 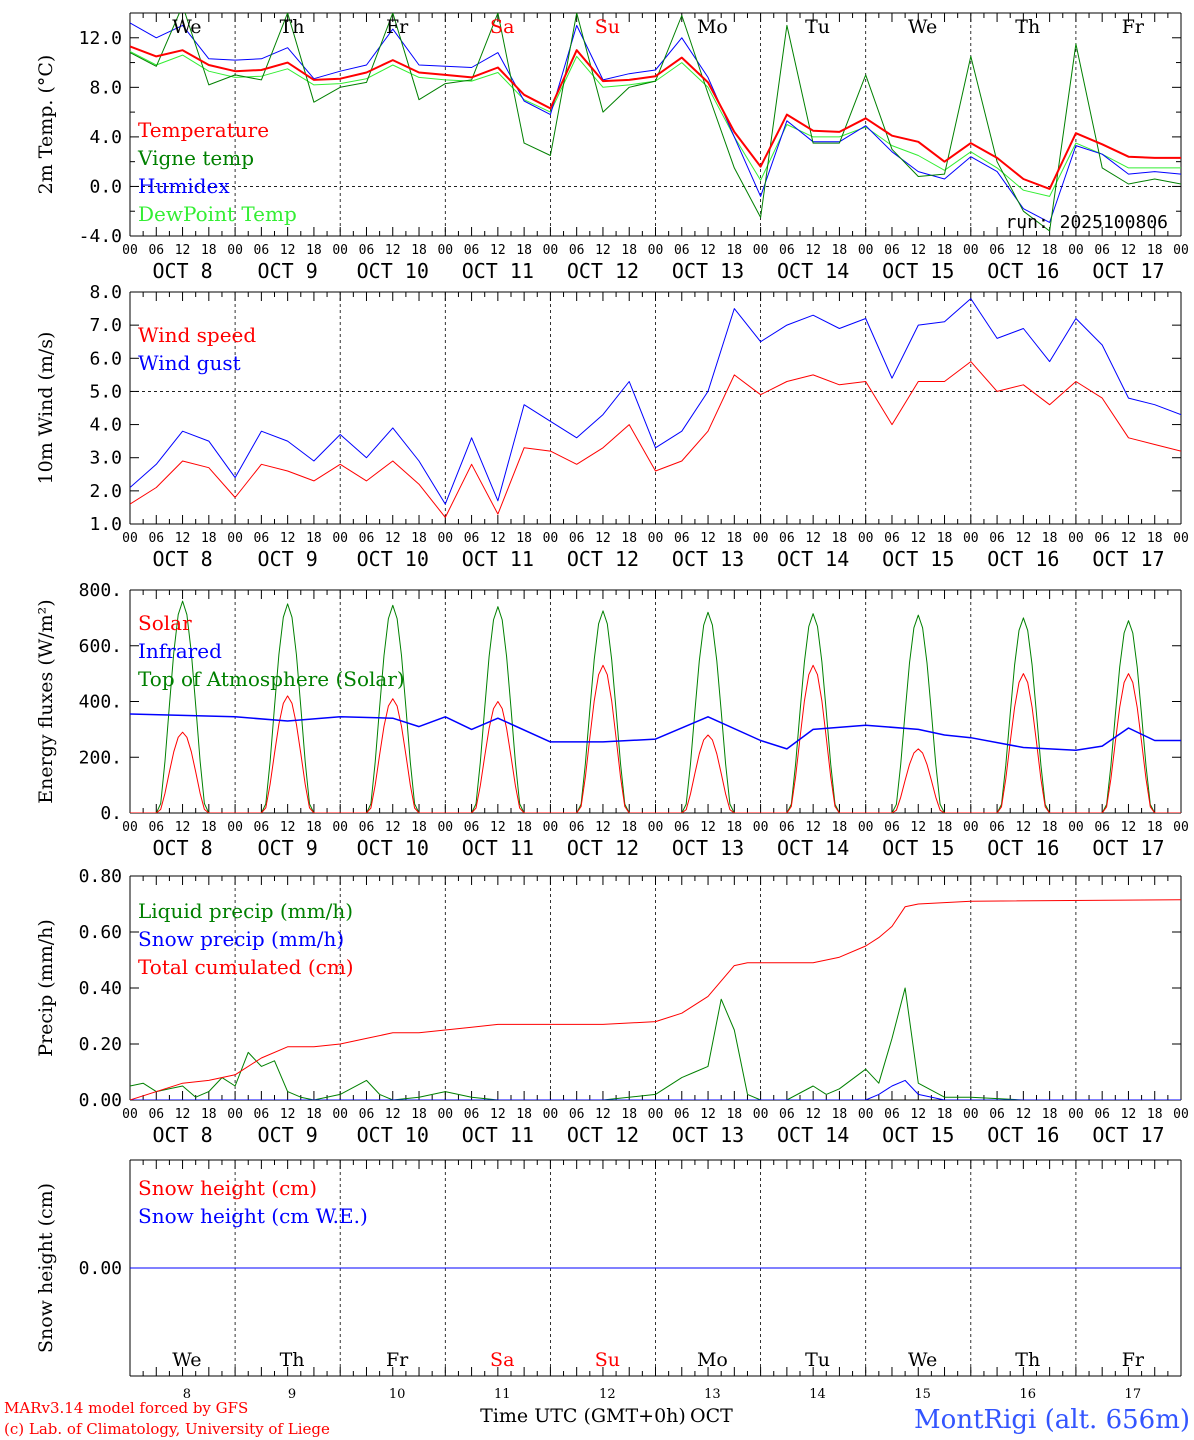 What do you see at coordinates (397, 1394) in the screenshot?
I see `day-number-label: 10` at bounding box center [397, 1394].